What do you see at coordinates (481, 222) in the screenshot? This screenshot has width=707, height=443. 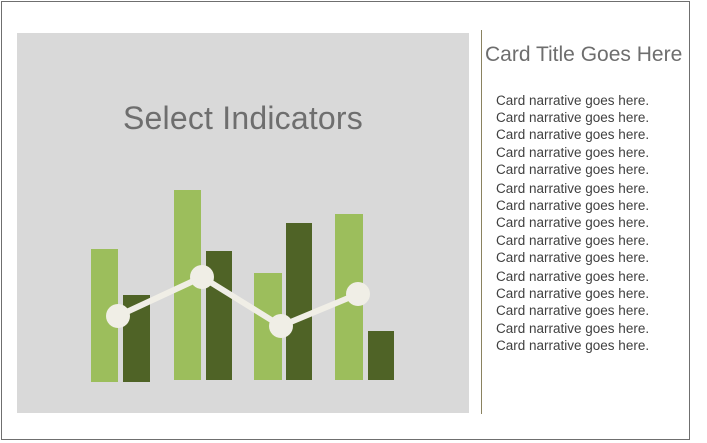 I see `card-divider` at bounding box center [481, 222].